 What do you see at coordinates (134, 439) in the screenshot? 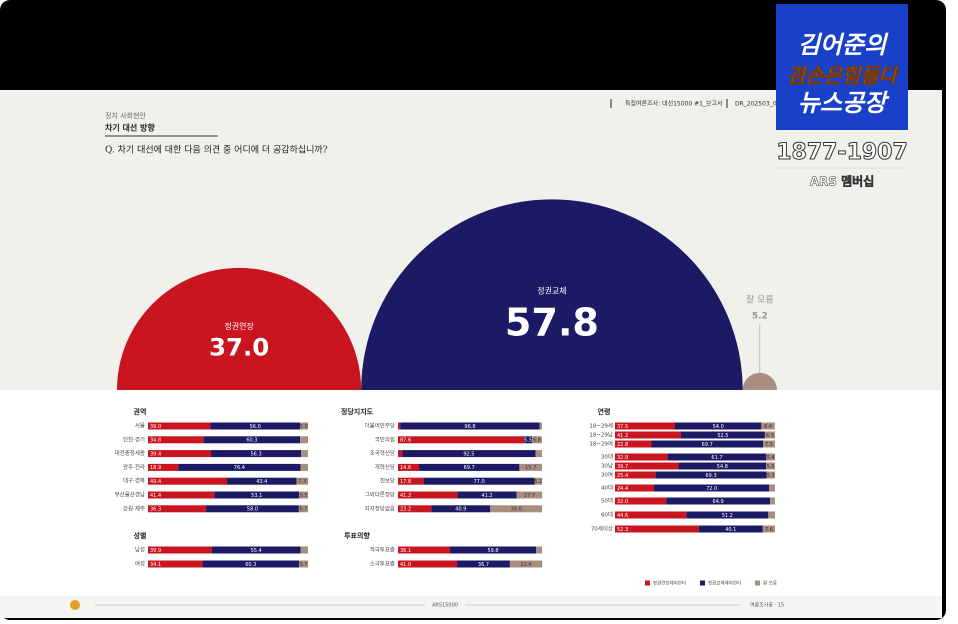
I see `row-label: 인천·경기` at bounding box center [134, 439].